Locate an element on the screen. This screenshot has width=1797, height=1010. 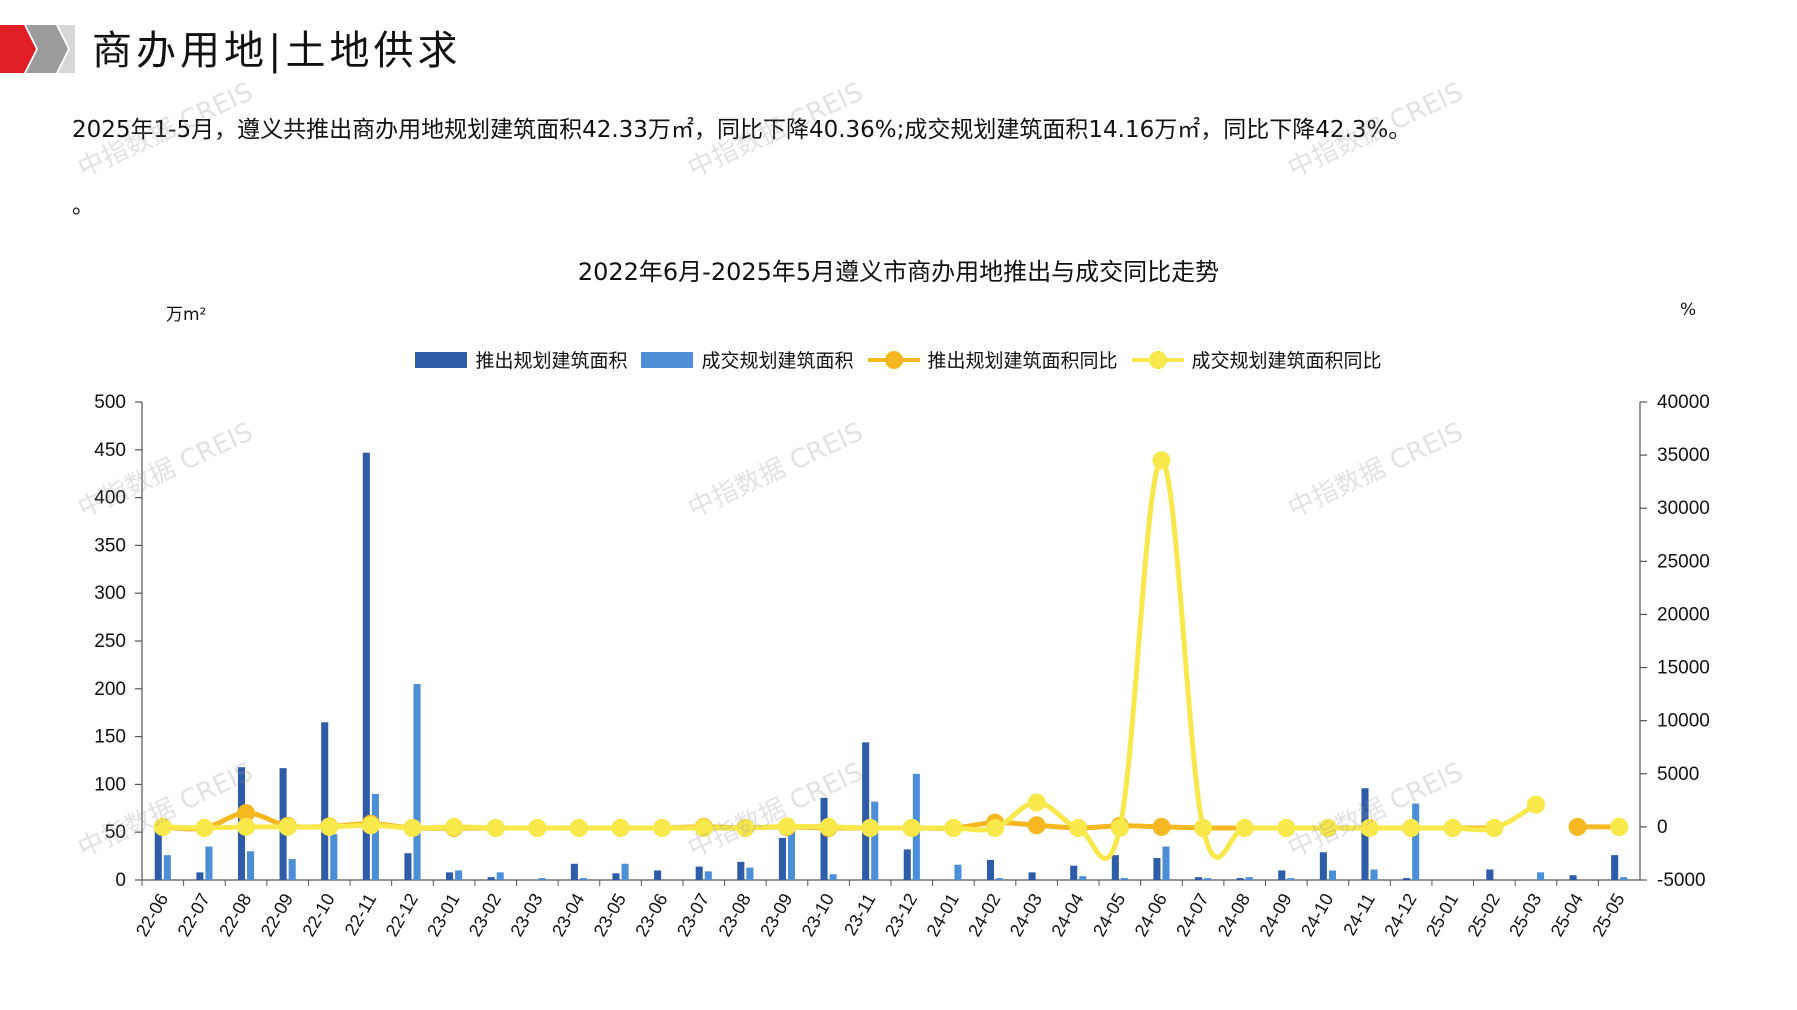
right-tick-label: 0 is located at coordinates (1662, 827).